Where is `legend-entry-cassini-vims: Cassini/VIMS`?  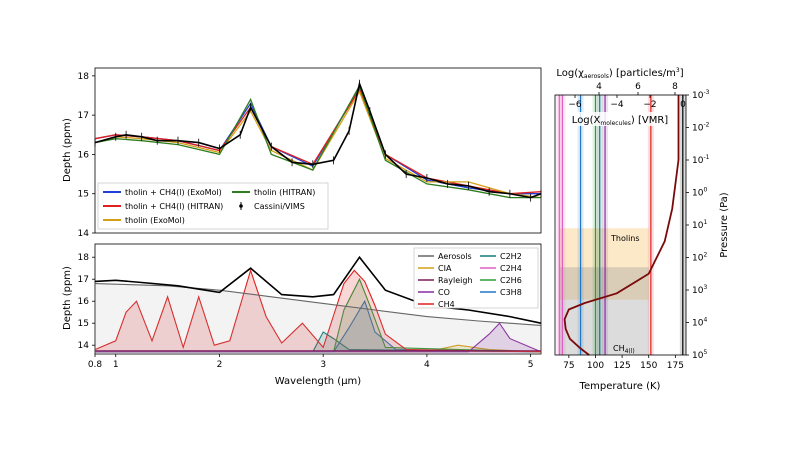 legend-entry-cassini-vims: Cassini/VIMS is located at coordinates (272, 206).